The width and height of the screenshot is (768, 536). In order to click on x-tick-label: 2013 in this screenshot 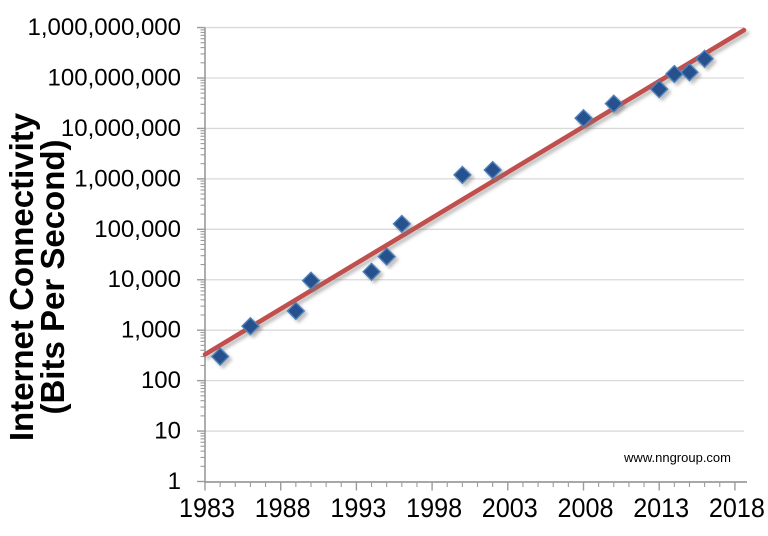, I will do `click(661, 508)`.